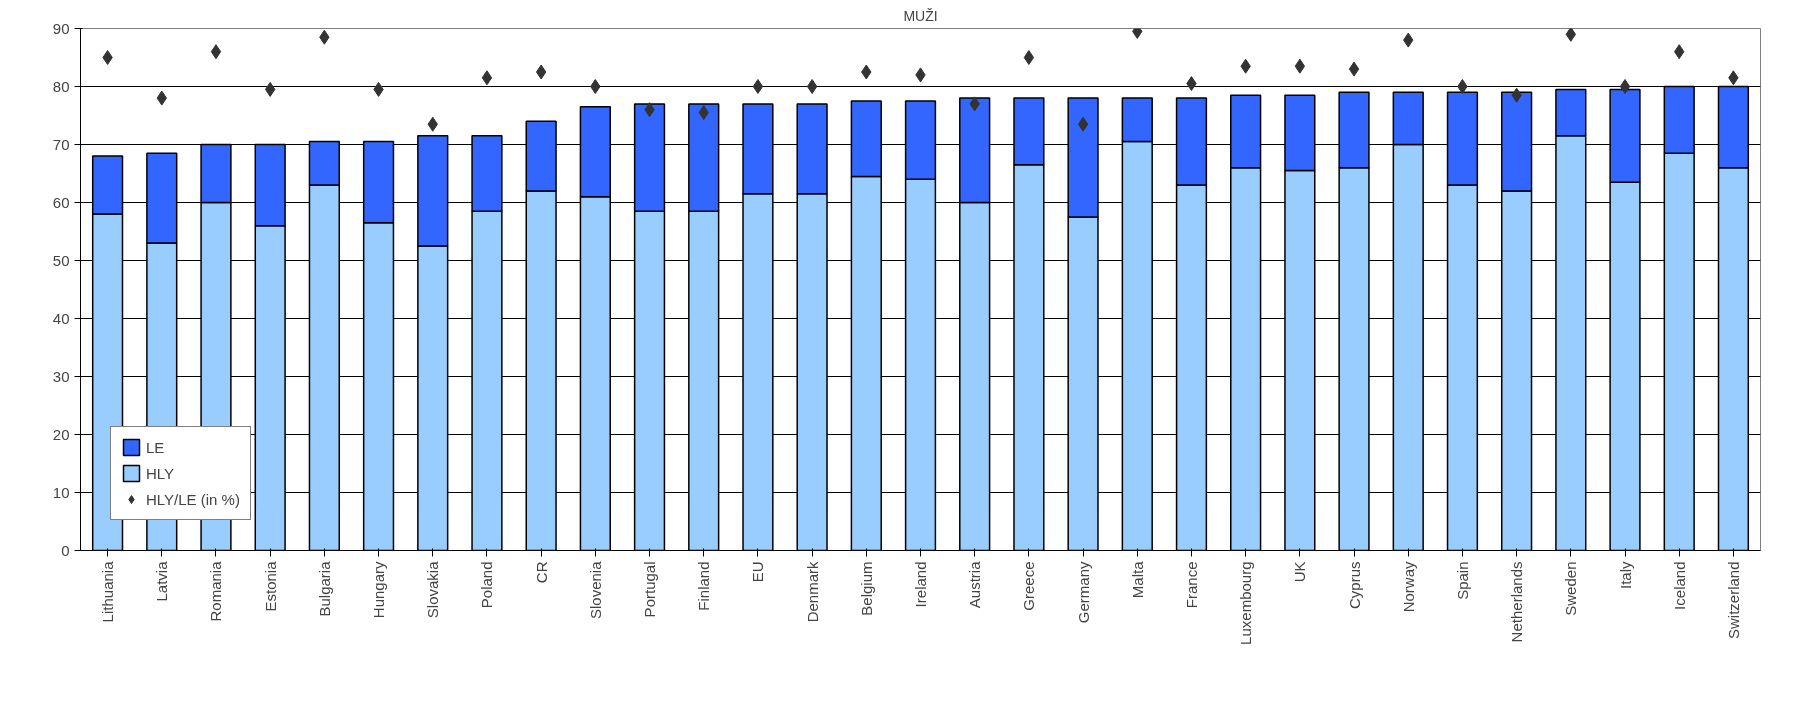  What do you see at coordinates (433, 589) in the screenshot?
I see `x-tick-label: Slovakia` at bounding box center [433, 589].